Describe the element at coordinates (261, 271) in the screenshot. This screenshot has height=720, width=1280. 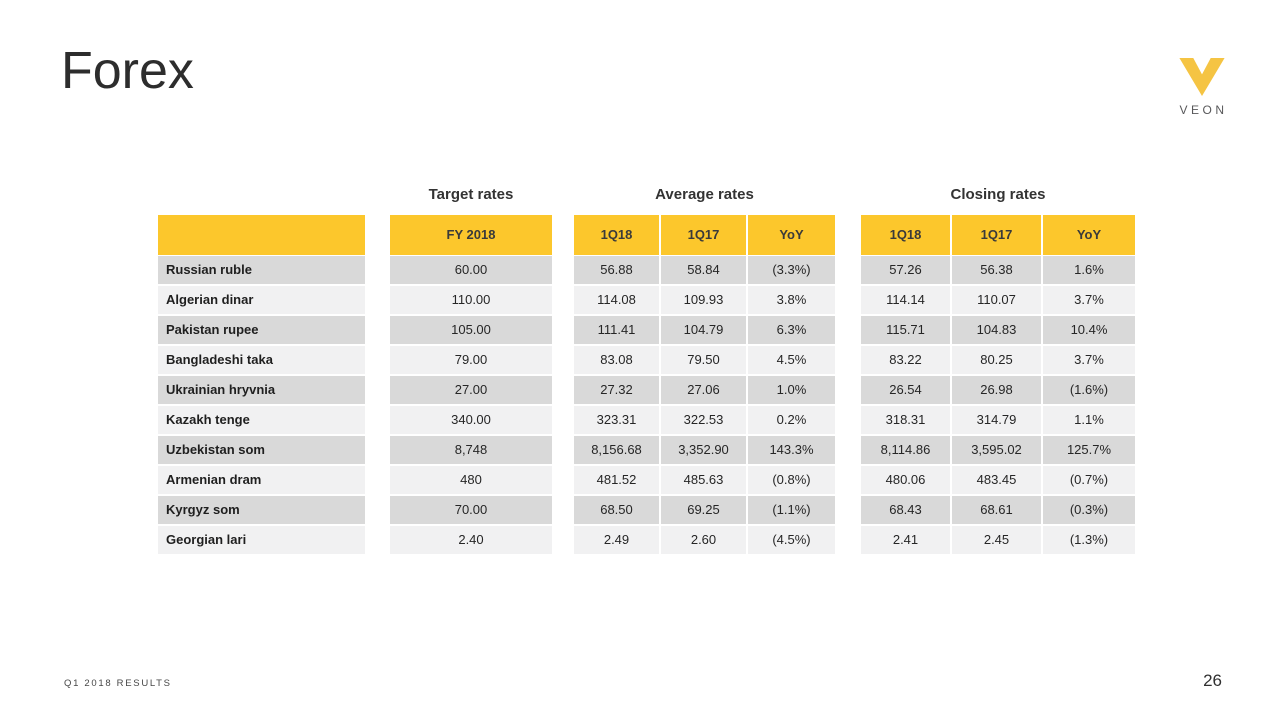
I see `row-label: Russian ruble` at that location.